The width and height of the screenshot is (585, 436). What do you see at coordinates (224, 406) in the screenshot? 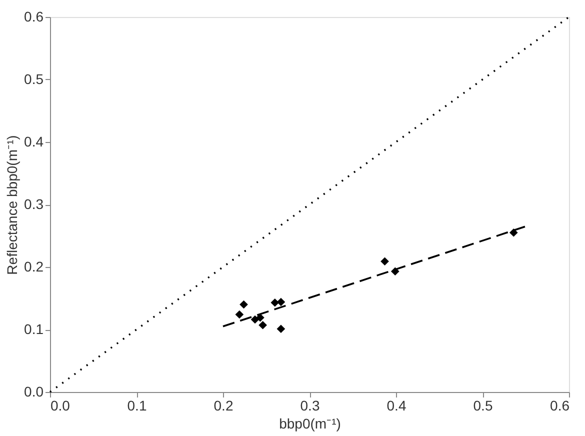
I see `x-tick-label: 0.2` at bounding box center [224, 406].